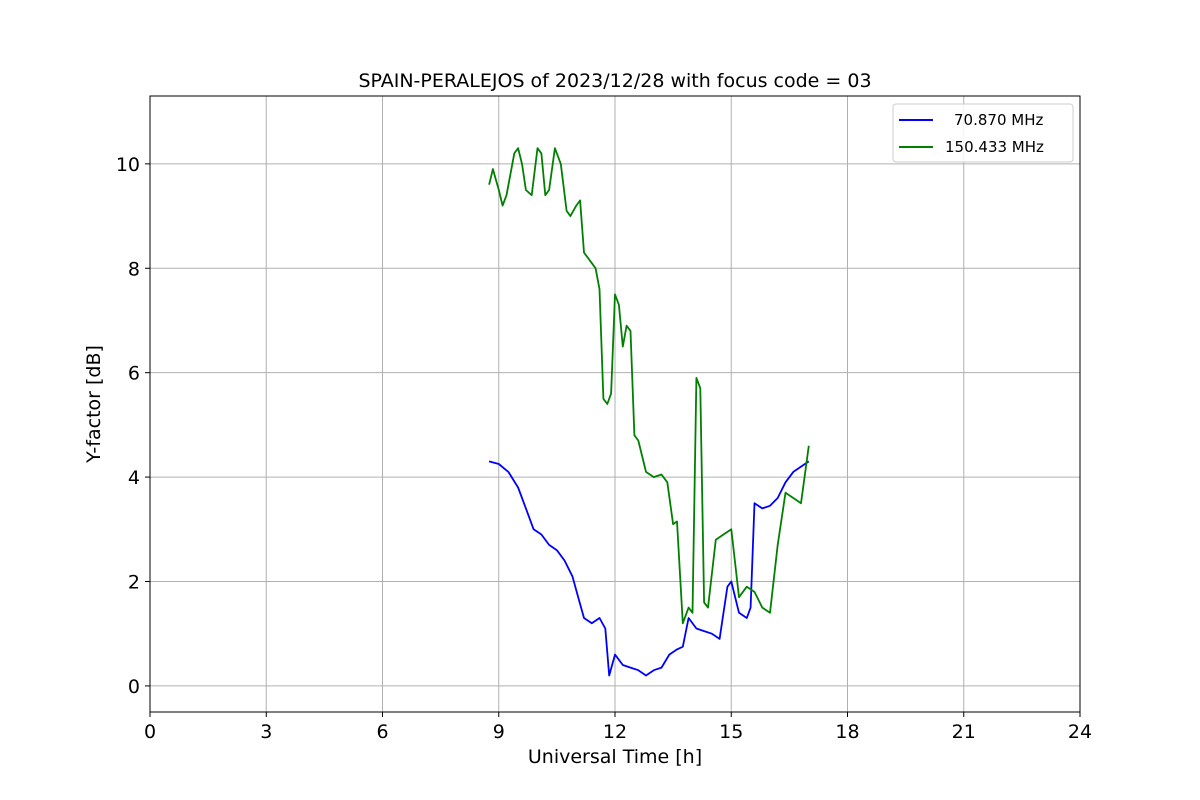  Describe the element at coordinates (731, 732) in the screenshot. I see `x-tick-label: 15` at that location.